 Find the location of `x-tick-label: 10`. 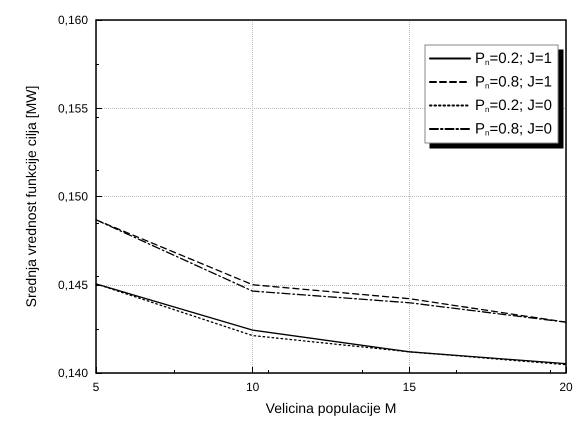

x-tick-label: 10 is located at coordinates (253, 387).